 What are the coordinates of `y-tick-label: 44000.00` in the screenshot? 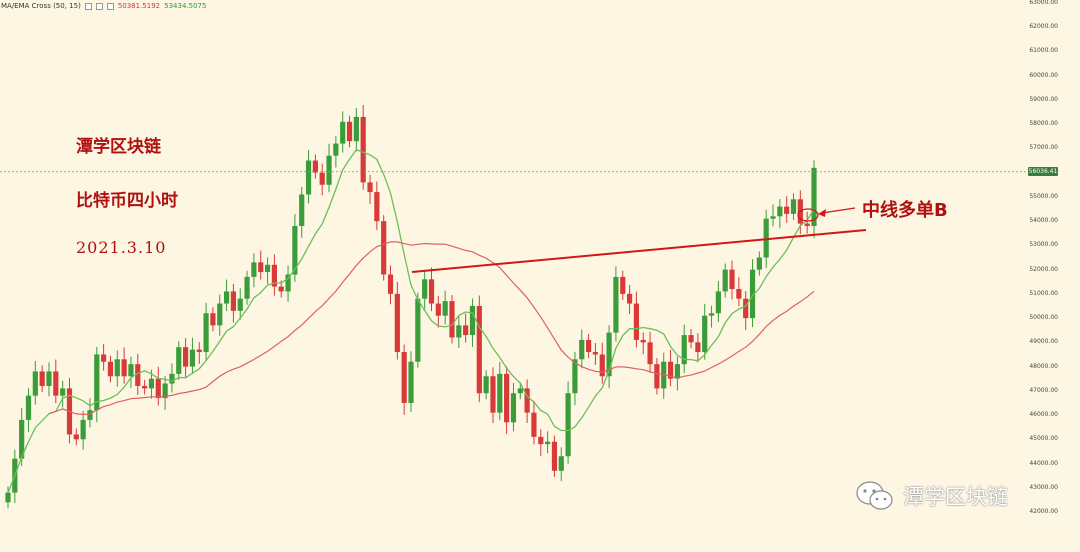 It's located at (1043, 463).